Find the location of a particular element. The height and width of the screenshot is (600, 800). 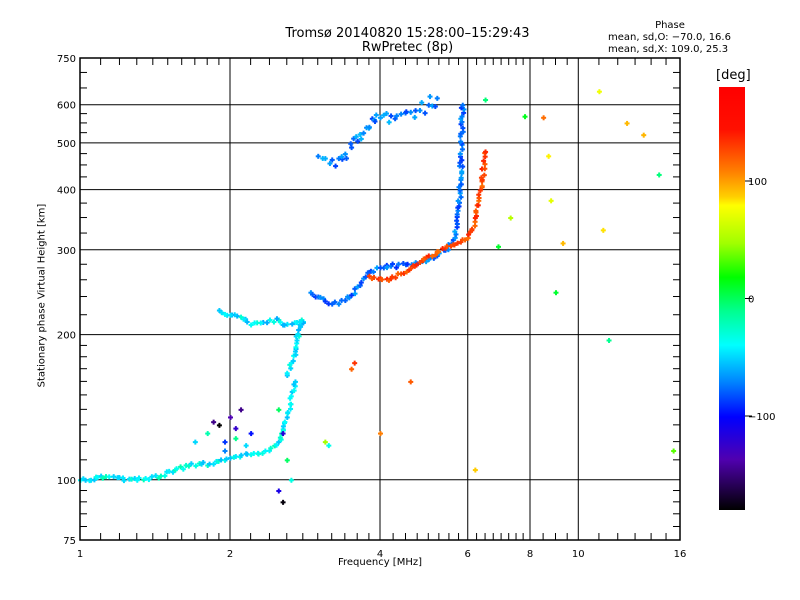

x-tick-label: 2 is located at coordinates (230, 554).